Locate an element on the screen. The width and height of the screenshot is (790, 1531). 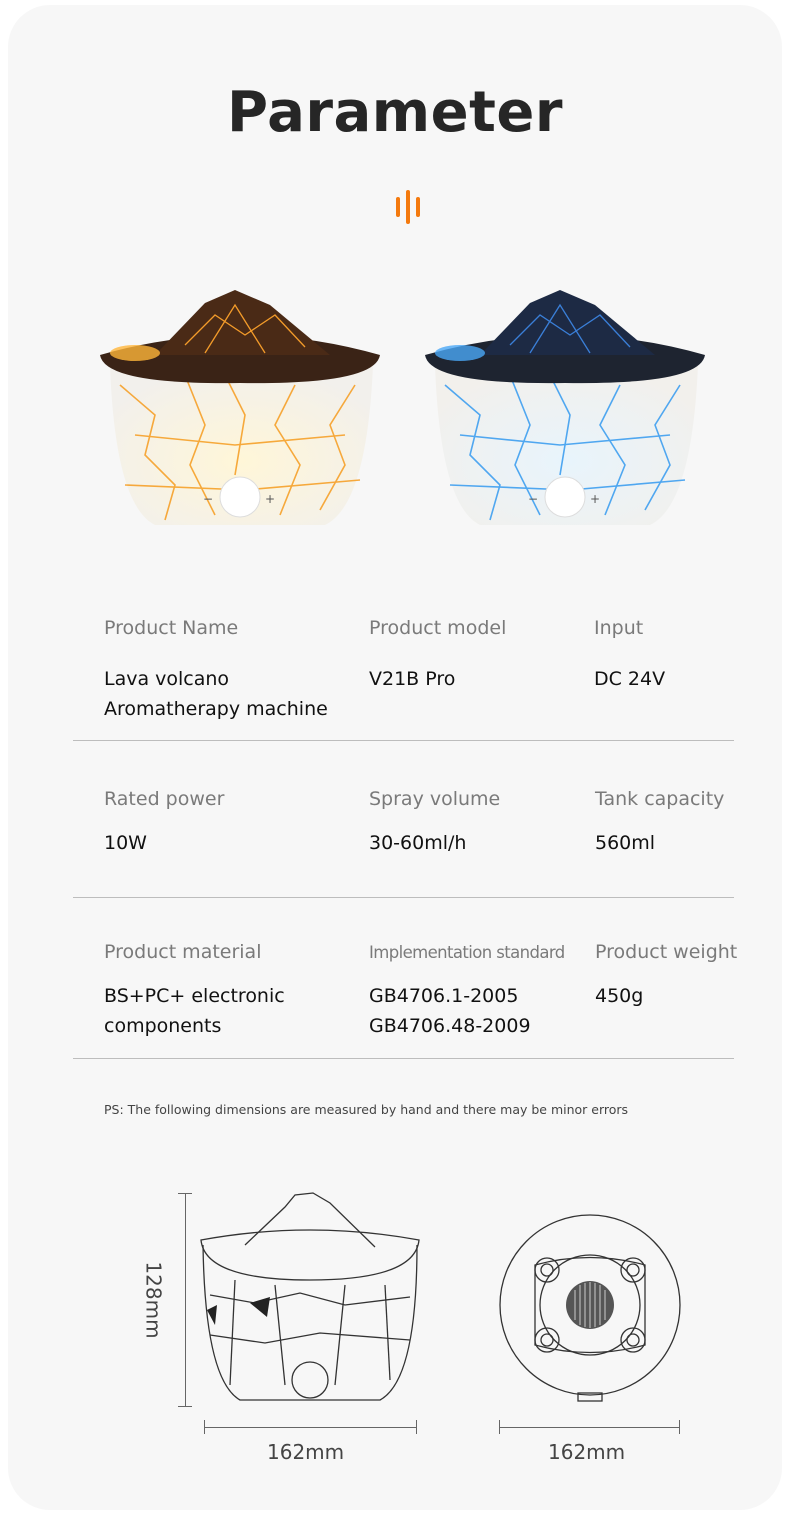
bottom-width-dimension-line is located at coordinates (589, 1427).